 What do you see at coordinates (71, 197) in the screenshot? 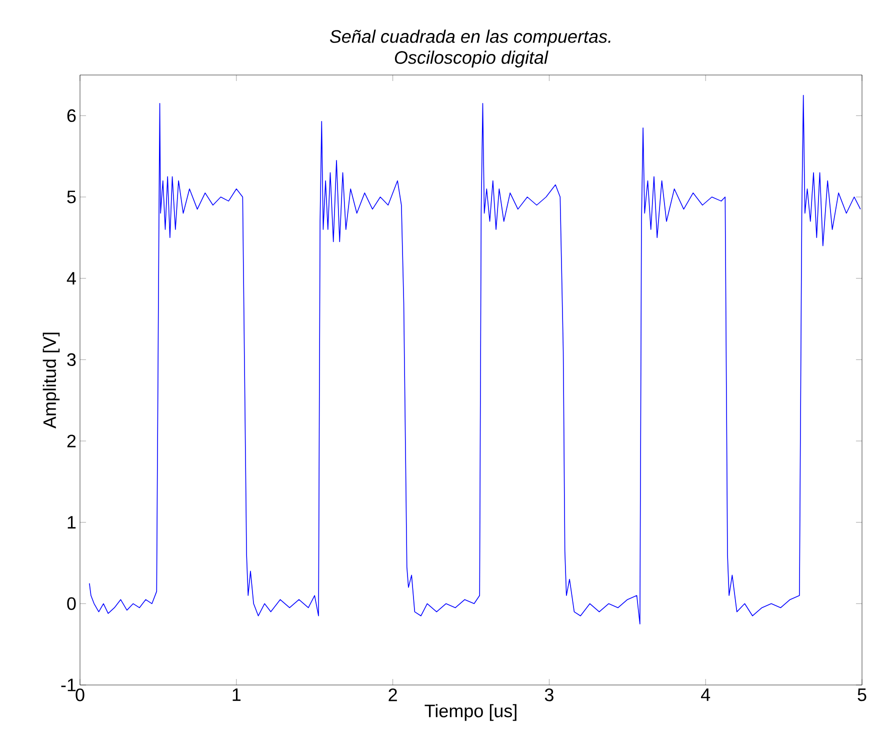
I see `y-tick-label: 5` at bounding box center [71, 197].